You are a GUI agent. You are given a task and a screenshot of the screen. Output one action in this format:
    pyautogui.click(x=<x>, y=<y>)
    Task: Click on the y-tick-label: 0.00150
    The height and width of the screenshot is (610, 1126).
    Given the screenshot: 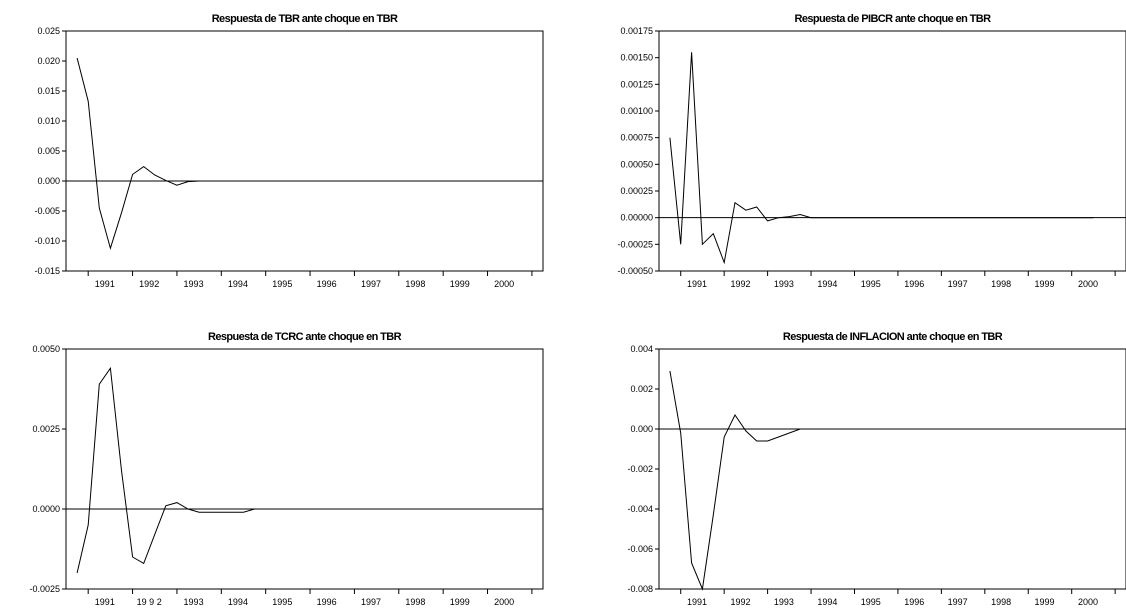 What is the action you would take?
    pyautogui.click(x=636, y=58)
    